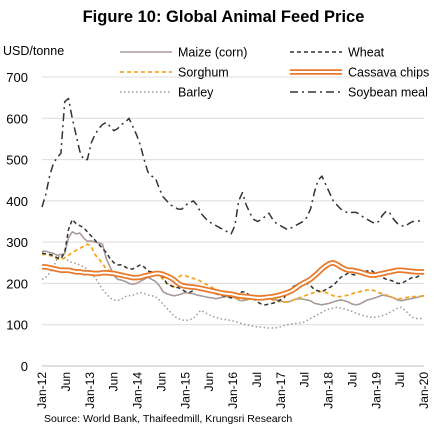 This screenshot has height=435, width=447. What do you see at coordinates (42, 390) in the screenshot?
I see `x-tick-label: Jan-12` at bounding box center [42, 390].